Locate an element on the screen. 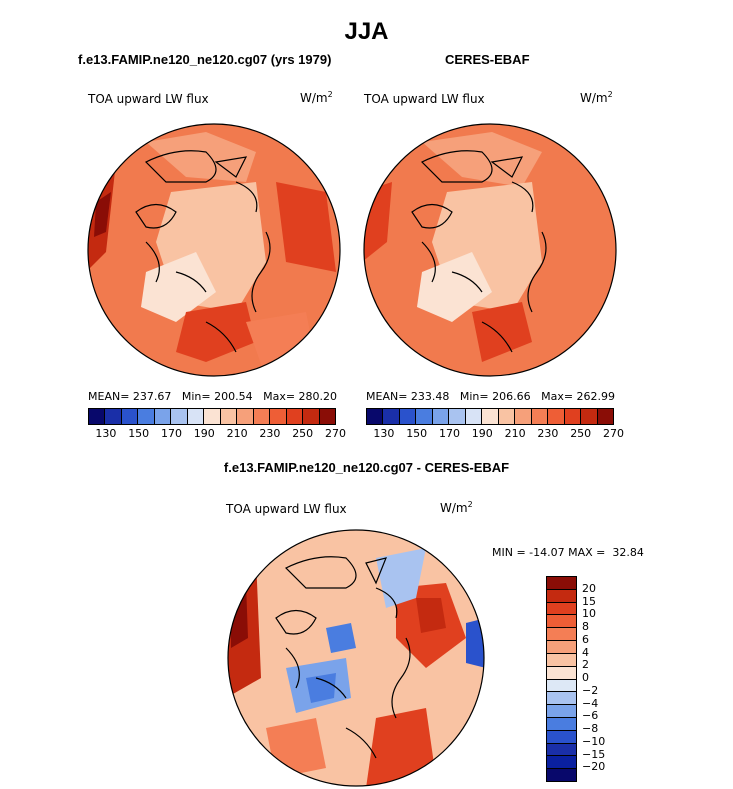 The height and width of the screenshot is (789, 733). diff-colorbar-label: 6 is located at coordinates (585, 639).